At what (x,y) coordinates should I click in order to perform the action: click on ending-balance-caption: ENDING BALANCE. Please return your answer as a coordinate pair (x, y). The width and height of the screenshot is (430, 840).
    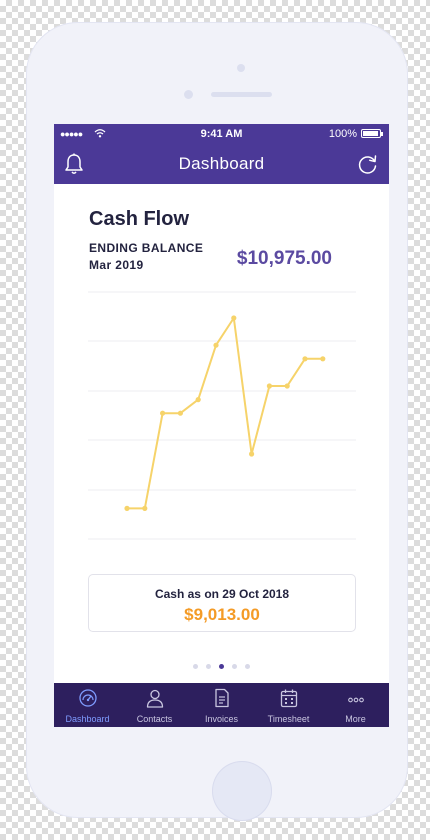
    Looking at the image, I should click on (146, 248).